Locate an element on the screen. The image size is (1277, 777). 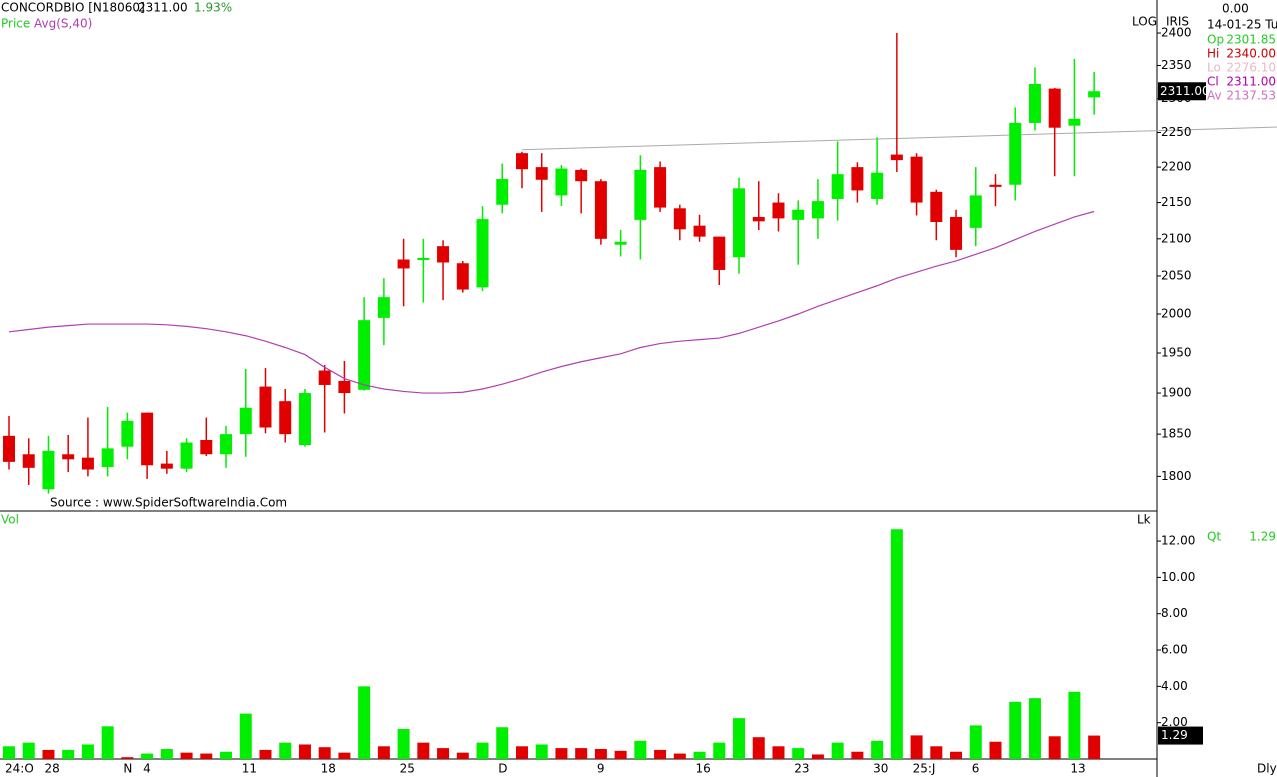
y-tick-label: 1950 is located at coordinates (1176, 353).